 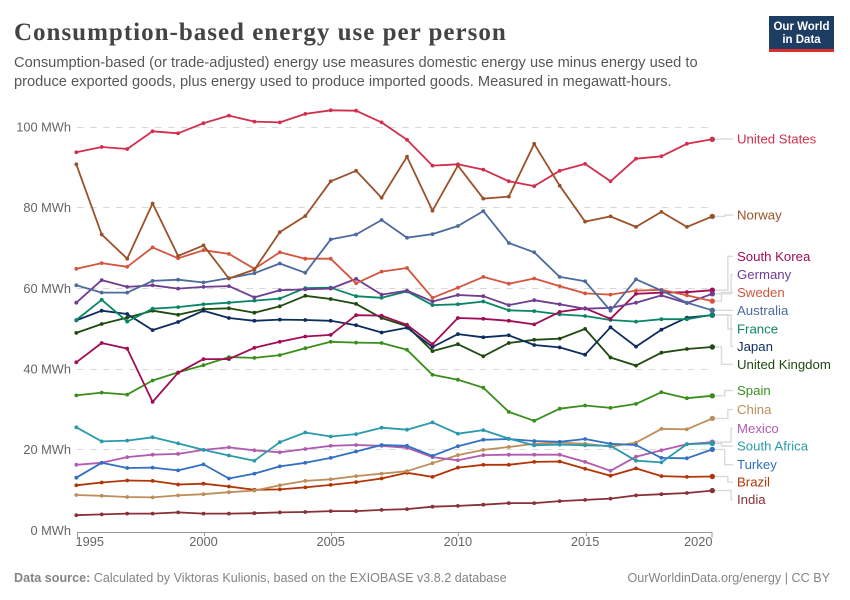 What do you see at coordinates (755, 346) in the screenshot?
I see `svg-text: Japan` at bounding box center [755, 346].